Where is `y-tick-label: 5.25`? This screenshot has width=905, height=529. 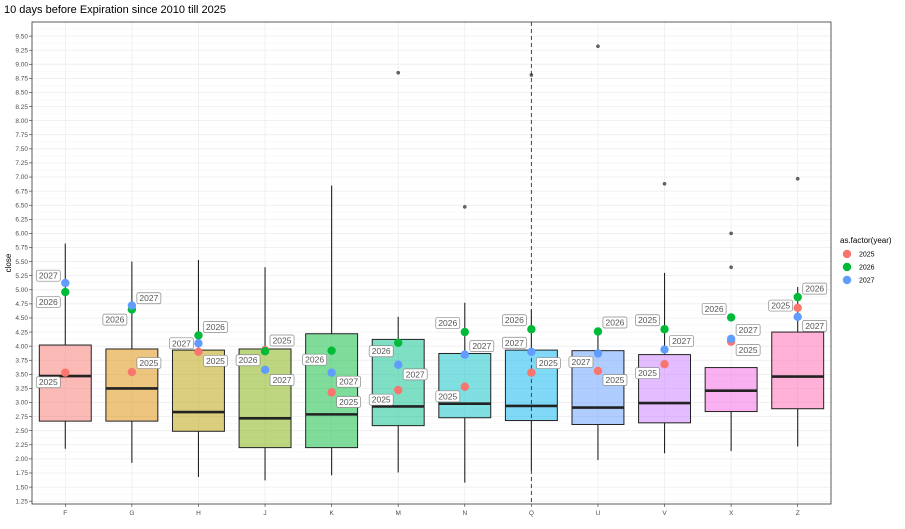
y-tick-label: 5.25 is located at coordinates (21, 276).